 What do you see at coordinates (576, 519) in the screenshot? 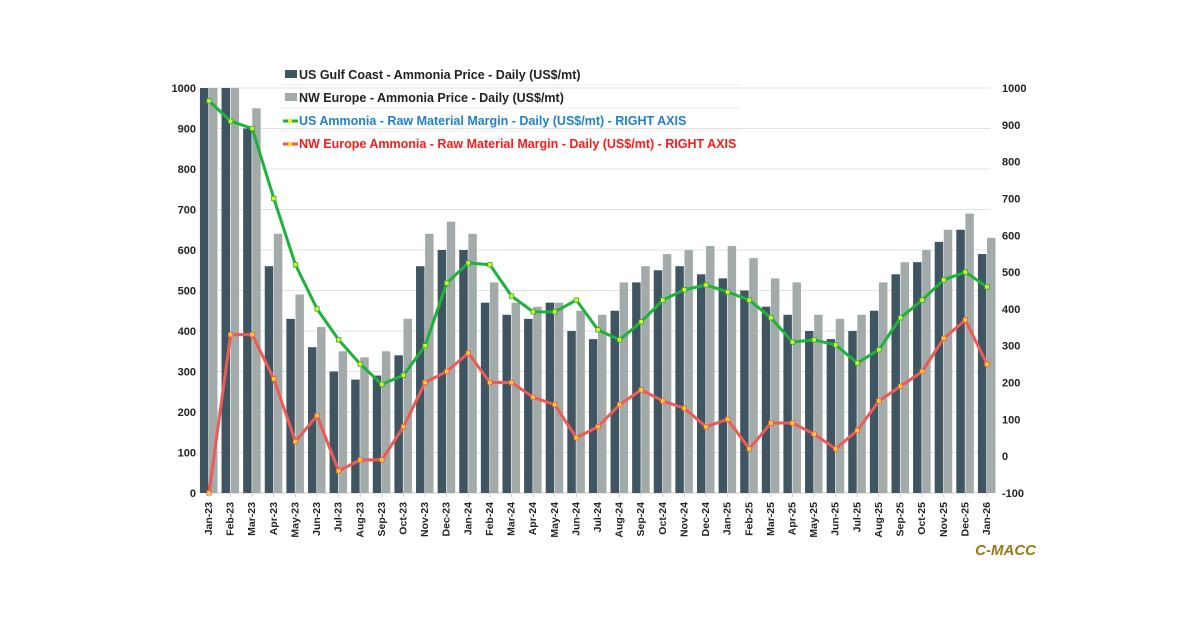
I see `x-tick-label: Jun-24` at bounding box center [576, 519].